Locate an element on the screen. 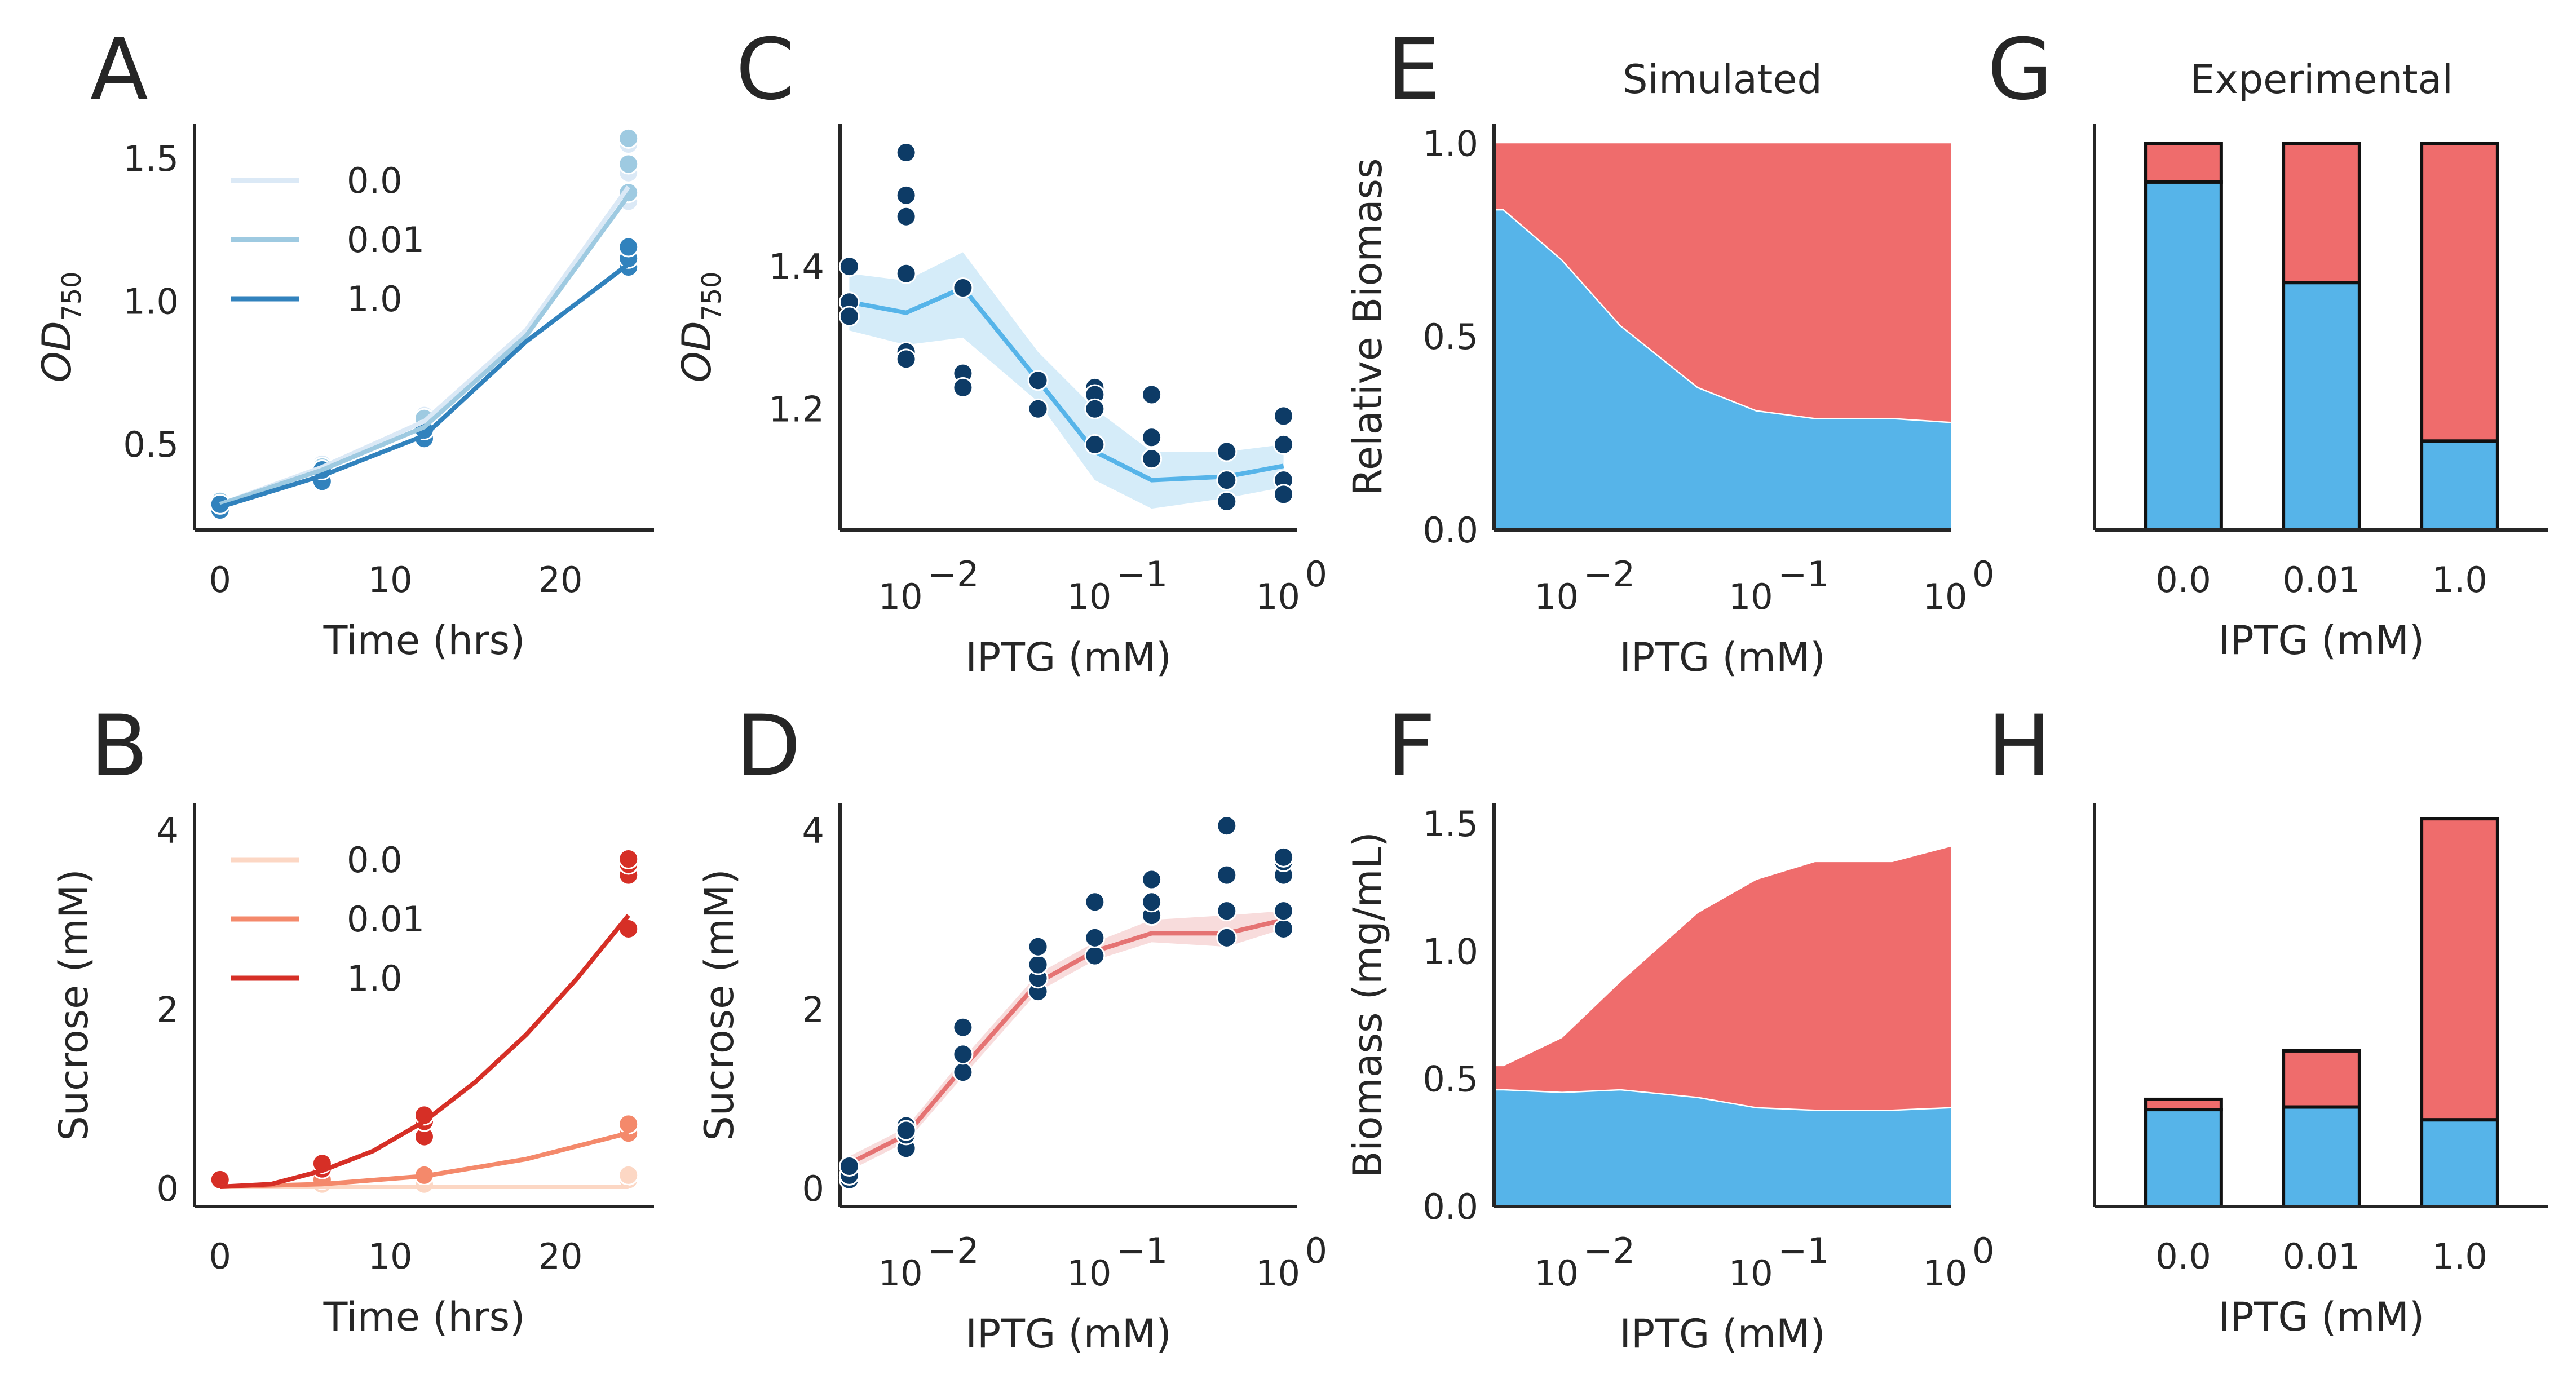 This screenshot has width=2576, height=1392. panel-letter-e: E is located at coordinates (1414, 70).